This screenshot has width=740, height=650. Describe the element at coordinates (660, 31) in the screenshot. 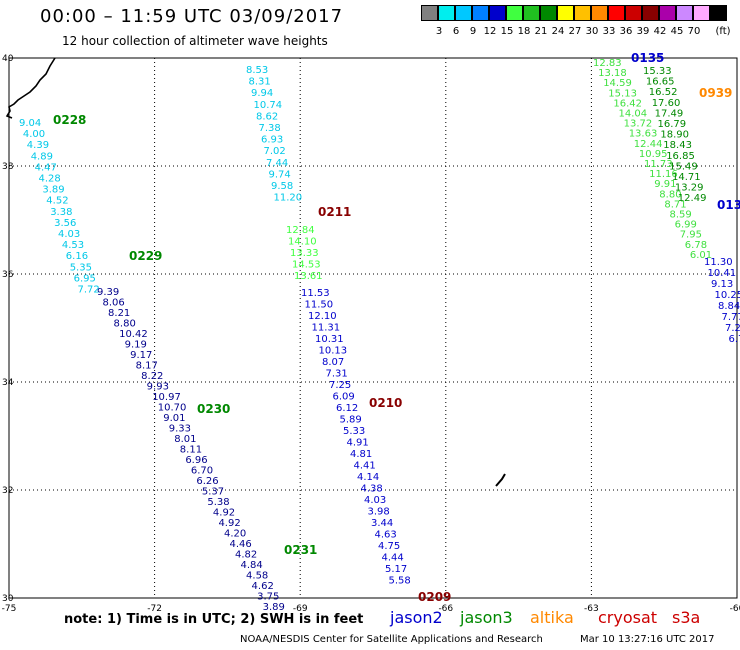

I see `legend-level-label: 42` at that location.